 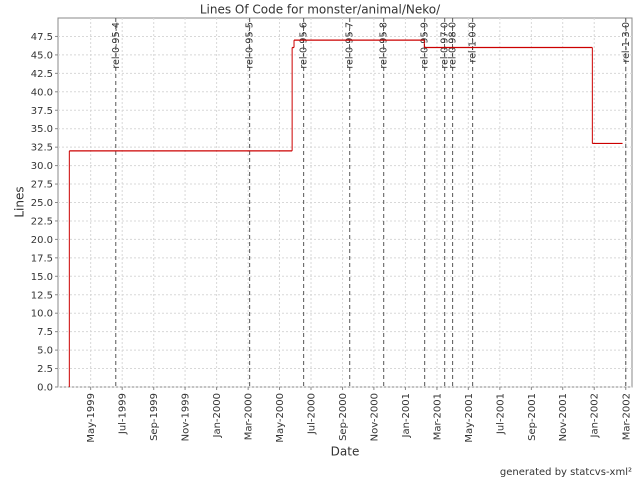 What do you see at coordinates (304, 45) in the screenshot?
I see `release-label: rel-0-95-6` at bounding box center [304, 45].